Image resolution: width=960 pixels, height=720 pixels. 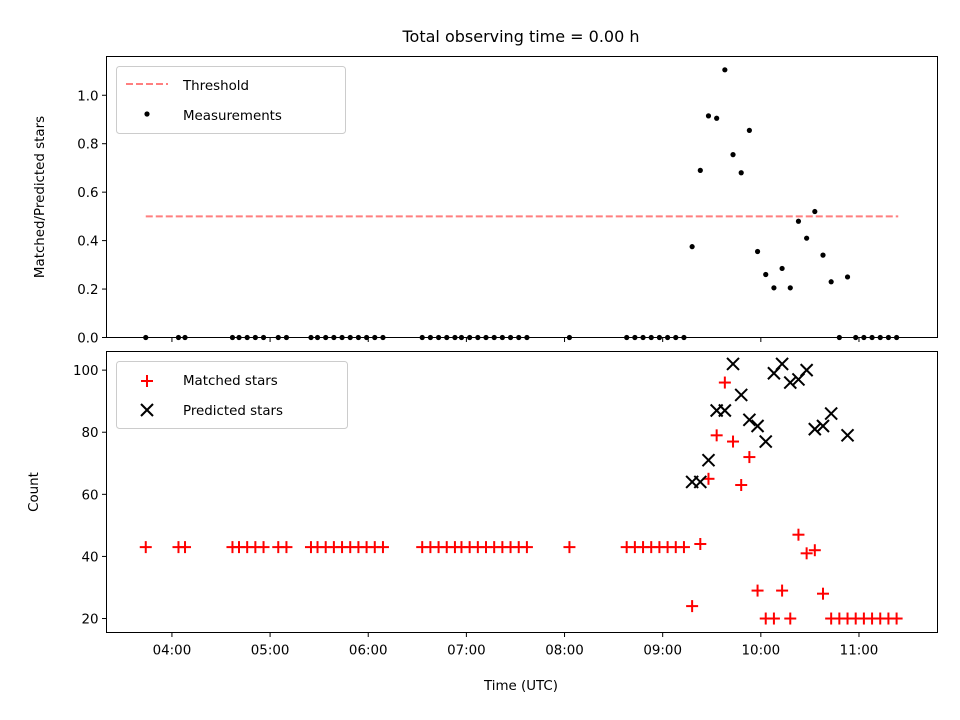 What do you see at coordinates (87, 339) in the screenshot?
I see `top-y-tick-label: 0.0` at bounding box center [87, 339].